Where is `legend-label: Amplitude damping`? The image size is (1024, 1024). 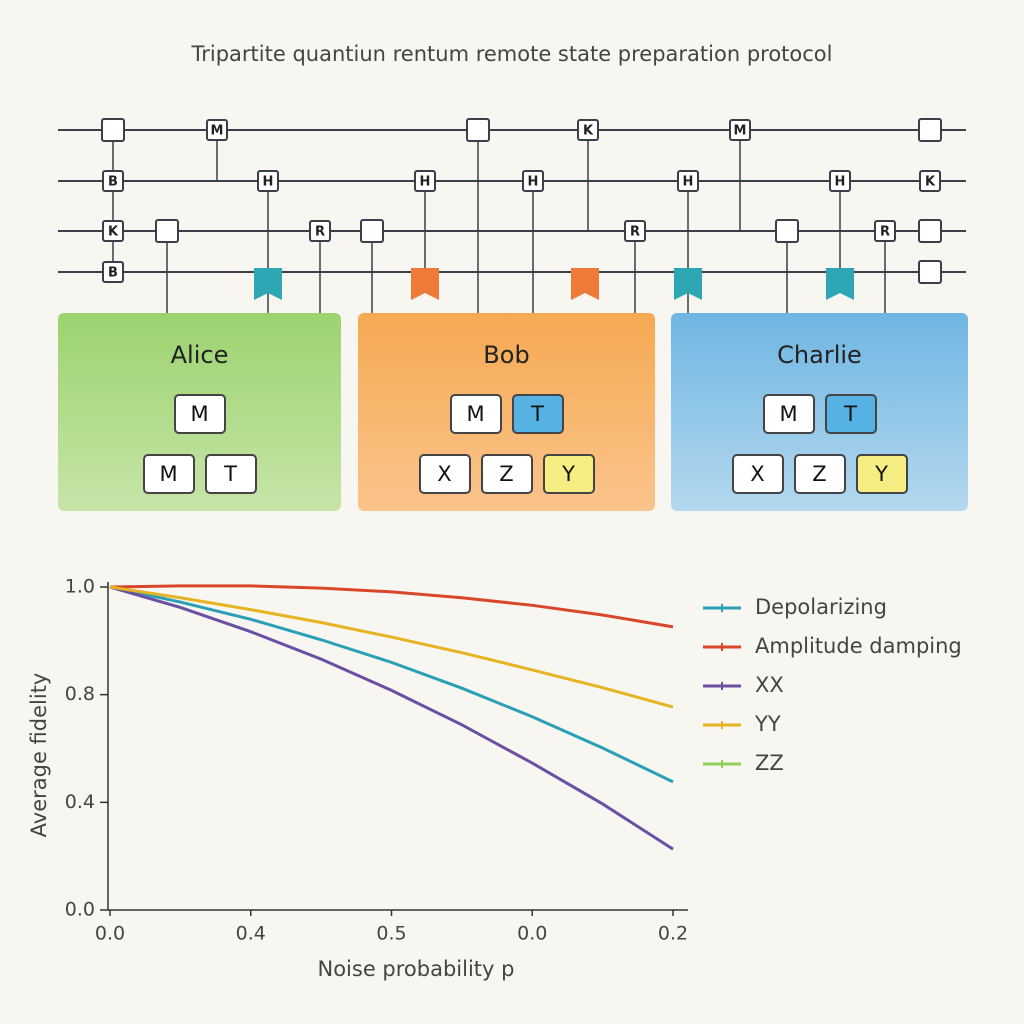
legend-label: Amplitude damping is located at coordinates (858, 646).